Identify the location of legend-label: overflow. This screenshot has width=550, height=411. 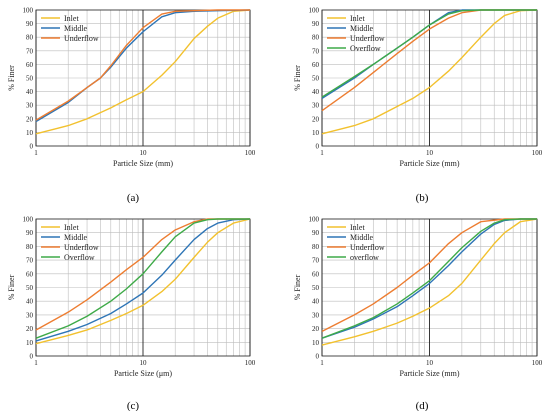
(364, 257).